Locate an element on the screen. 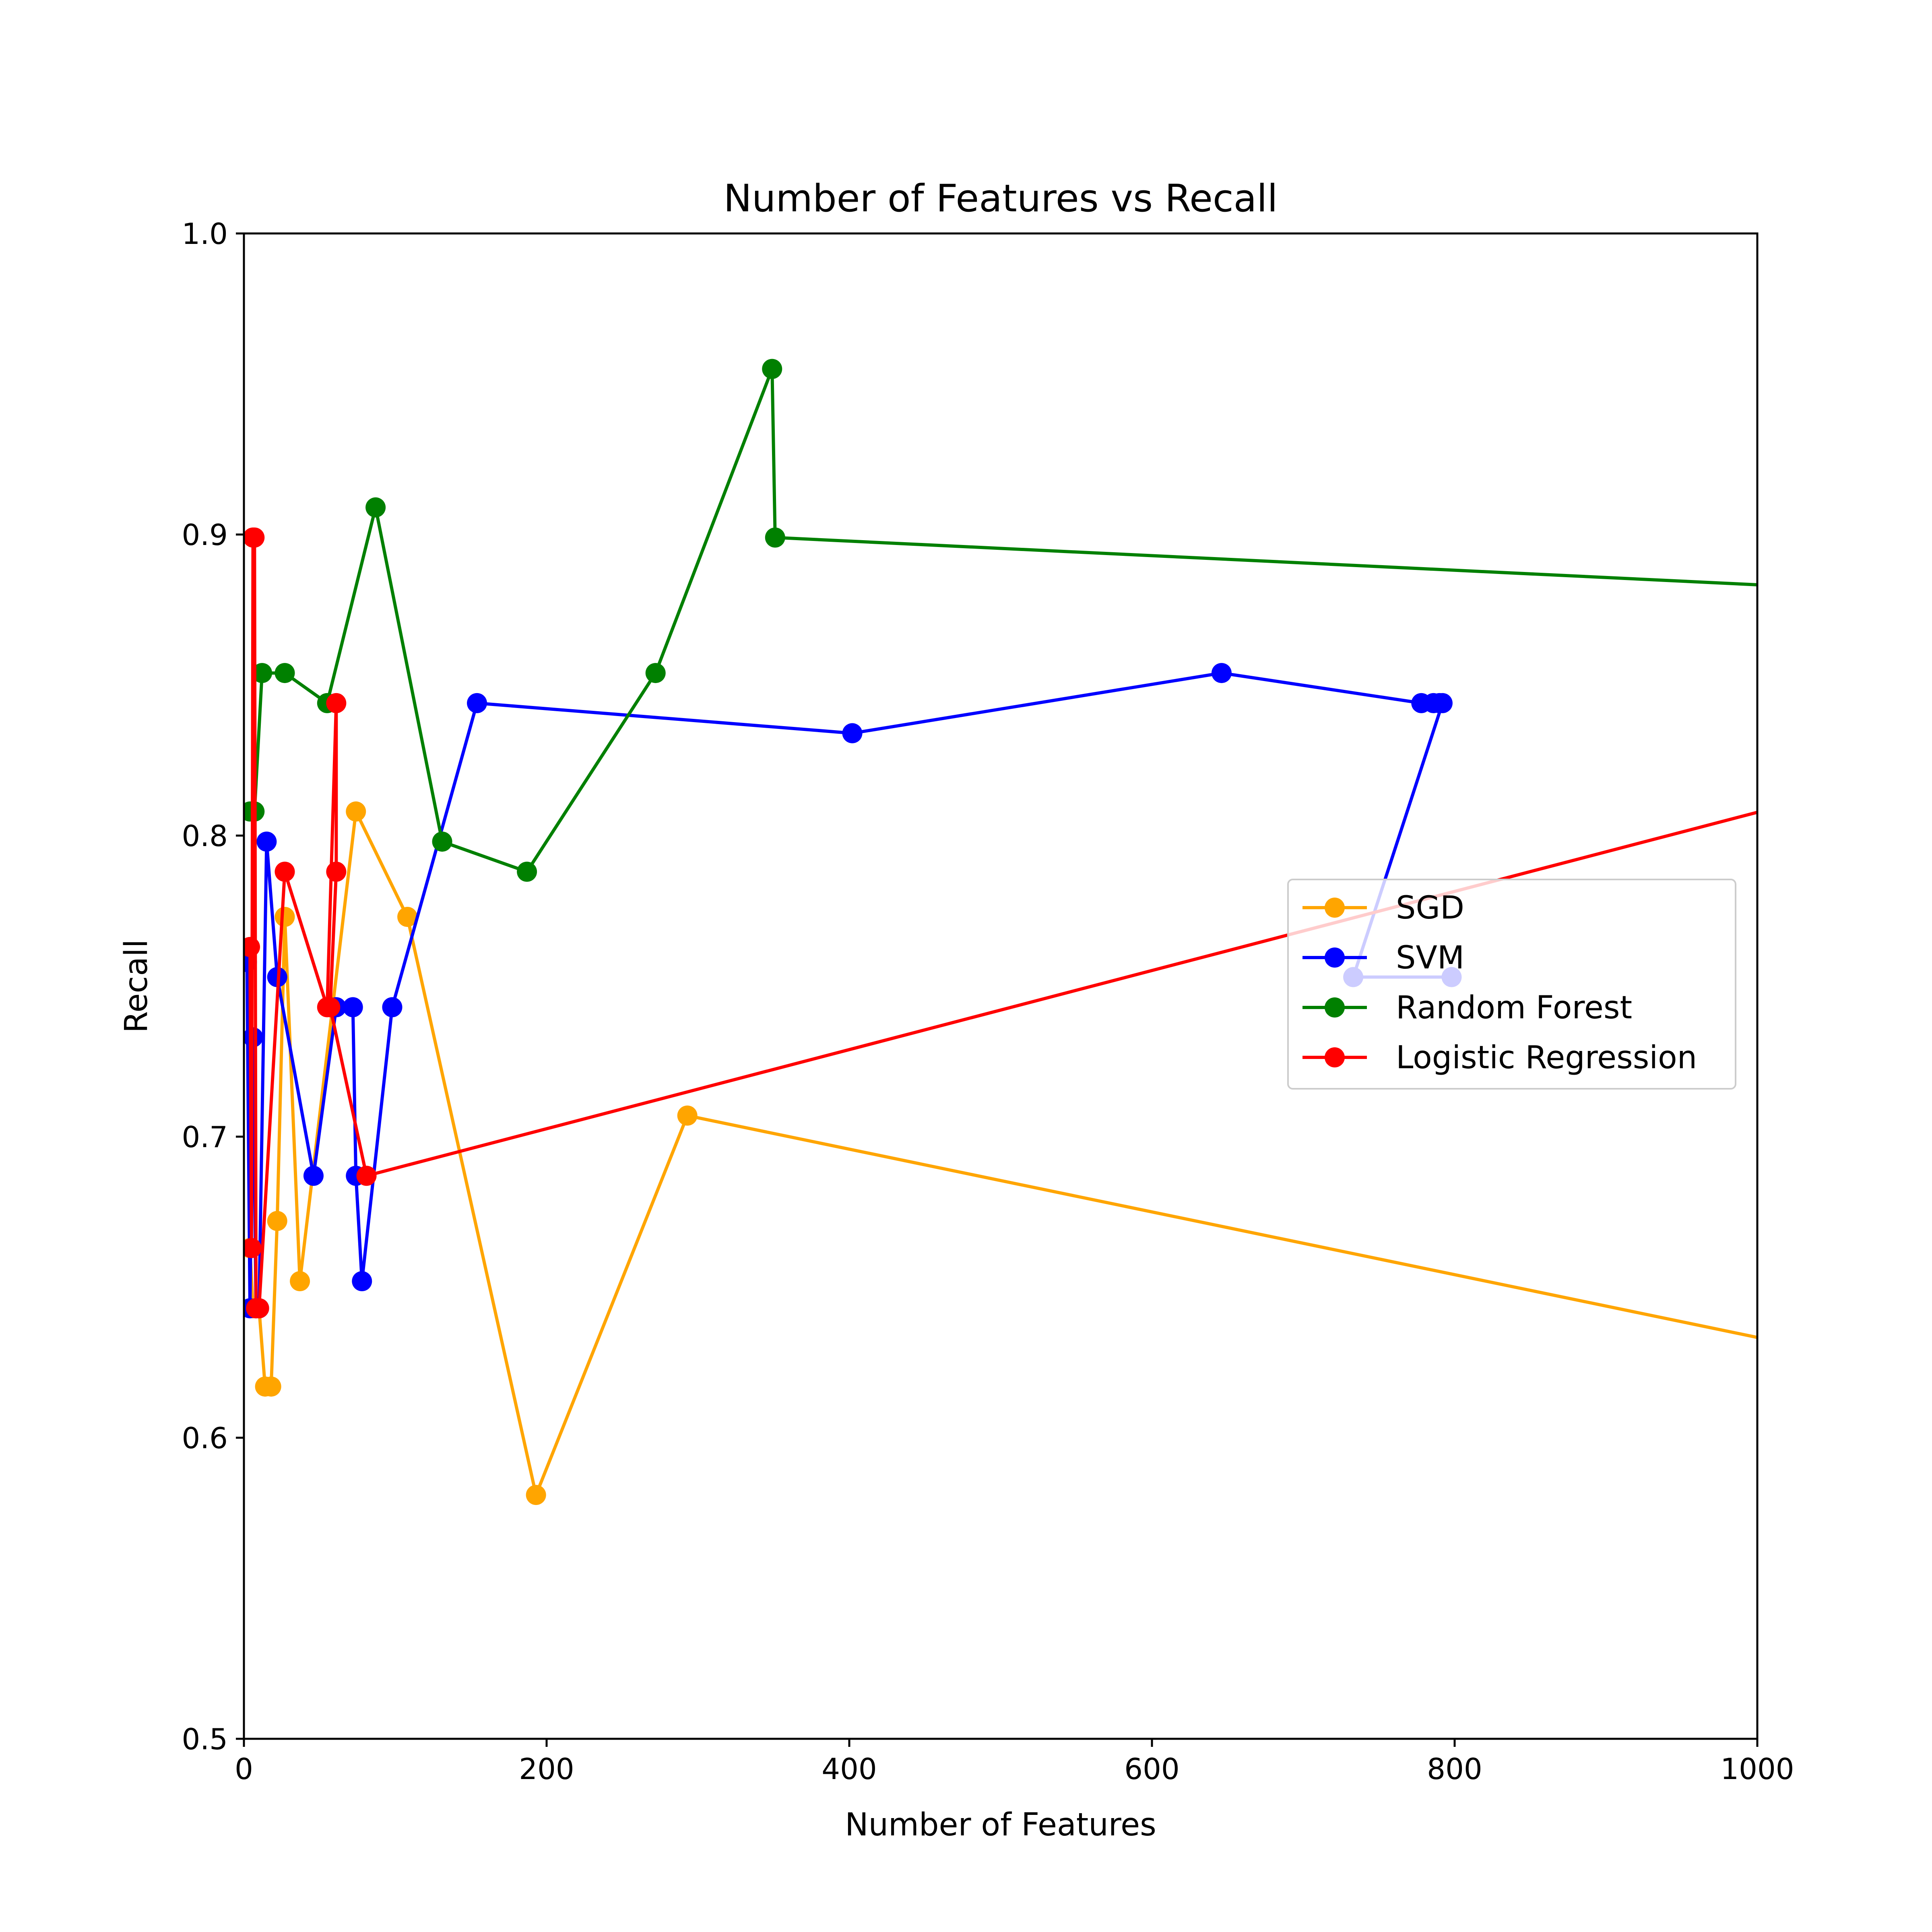 This screenshot has width=1932, height=1932. legend-label: SVM is located at coordinates (1430, 958).